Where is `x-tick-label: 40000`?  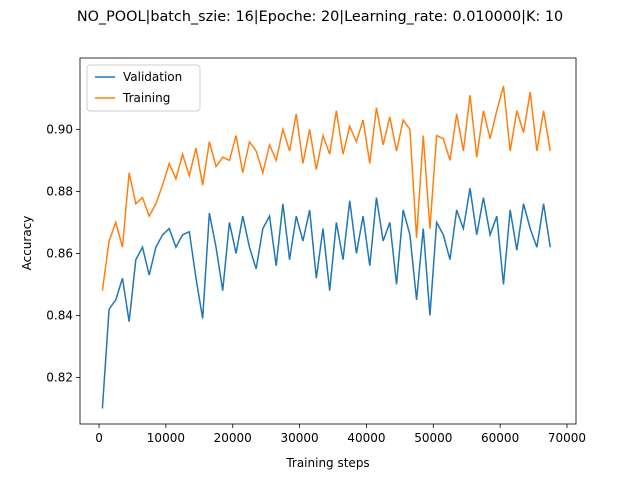 x-tick-label: 40000 is located at coordinates (366, 438).